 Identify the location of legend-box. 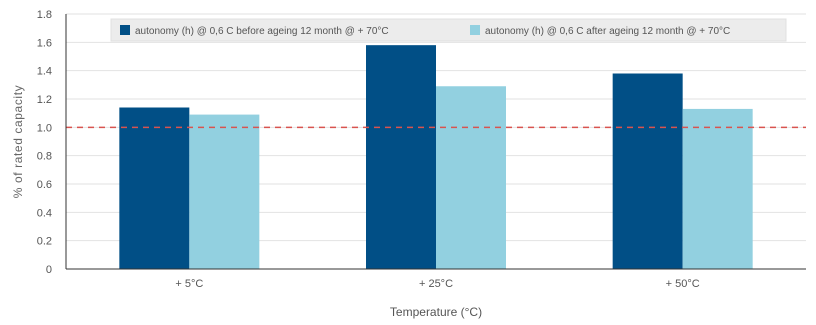
(448, 30).